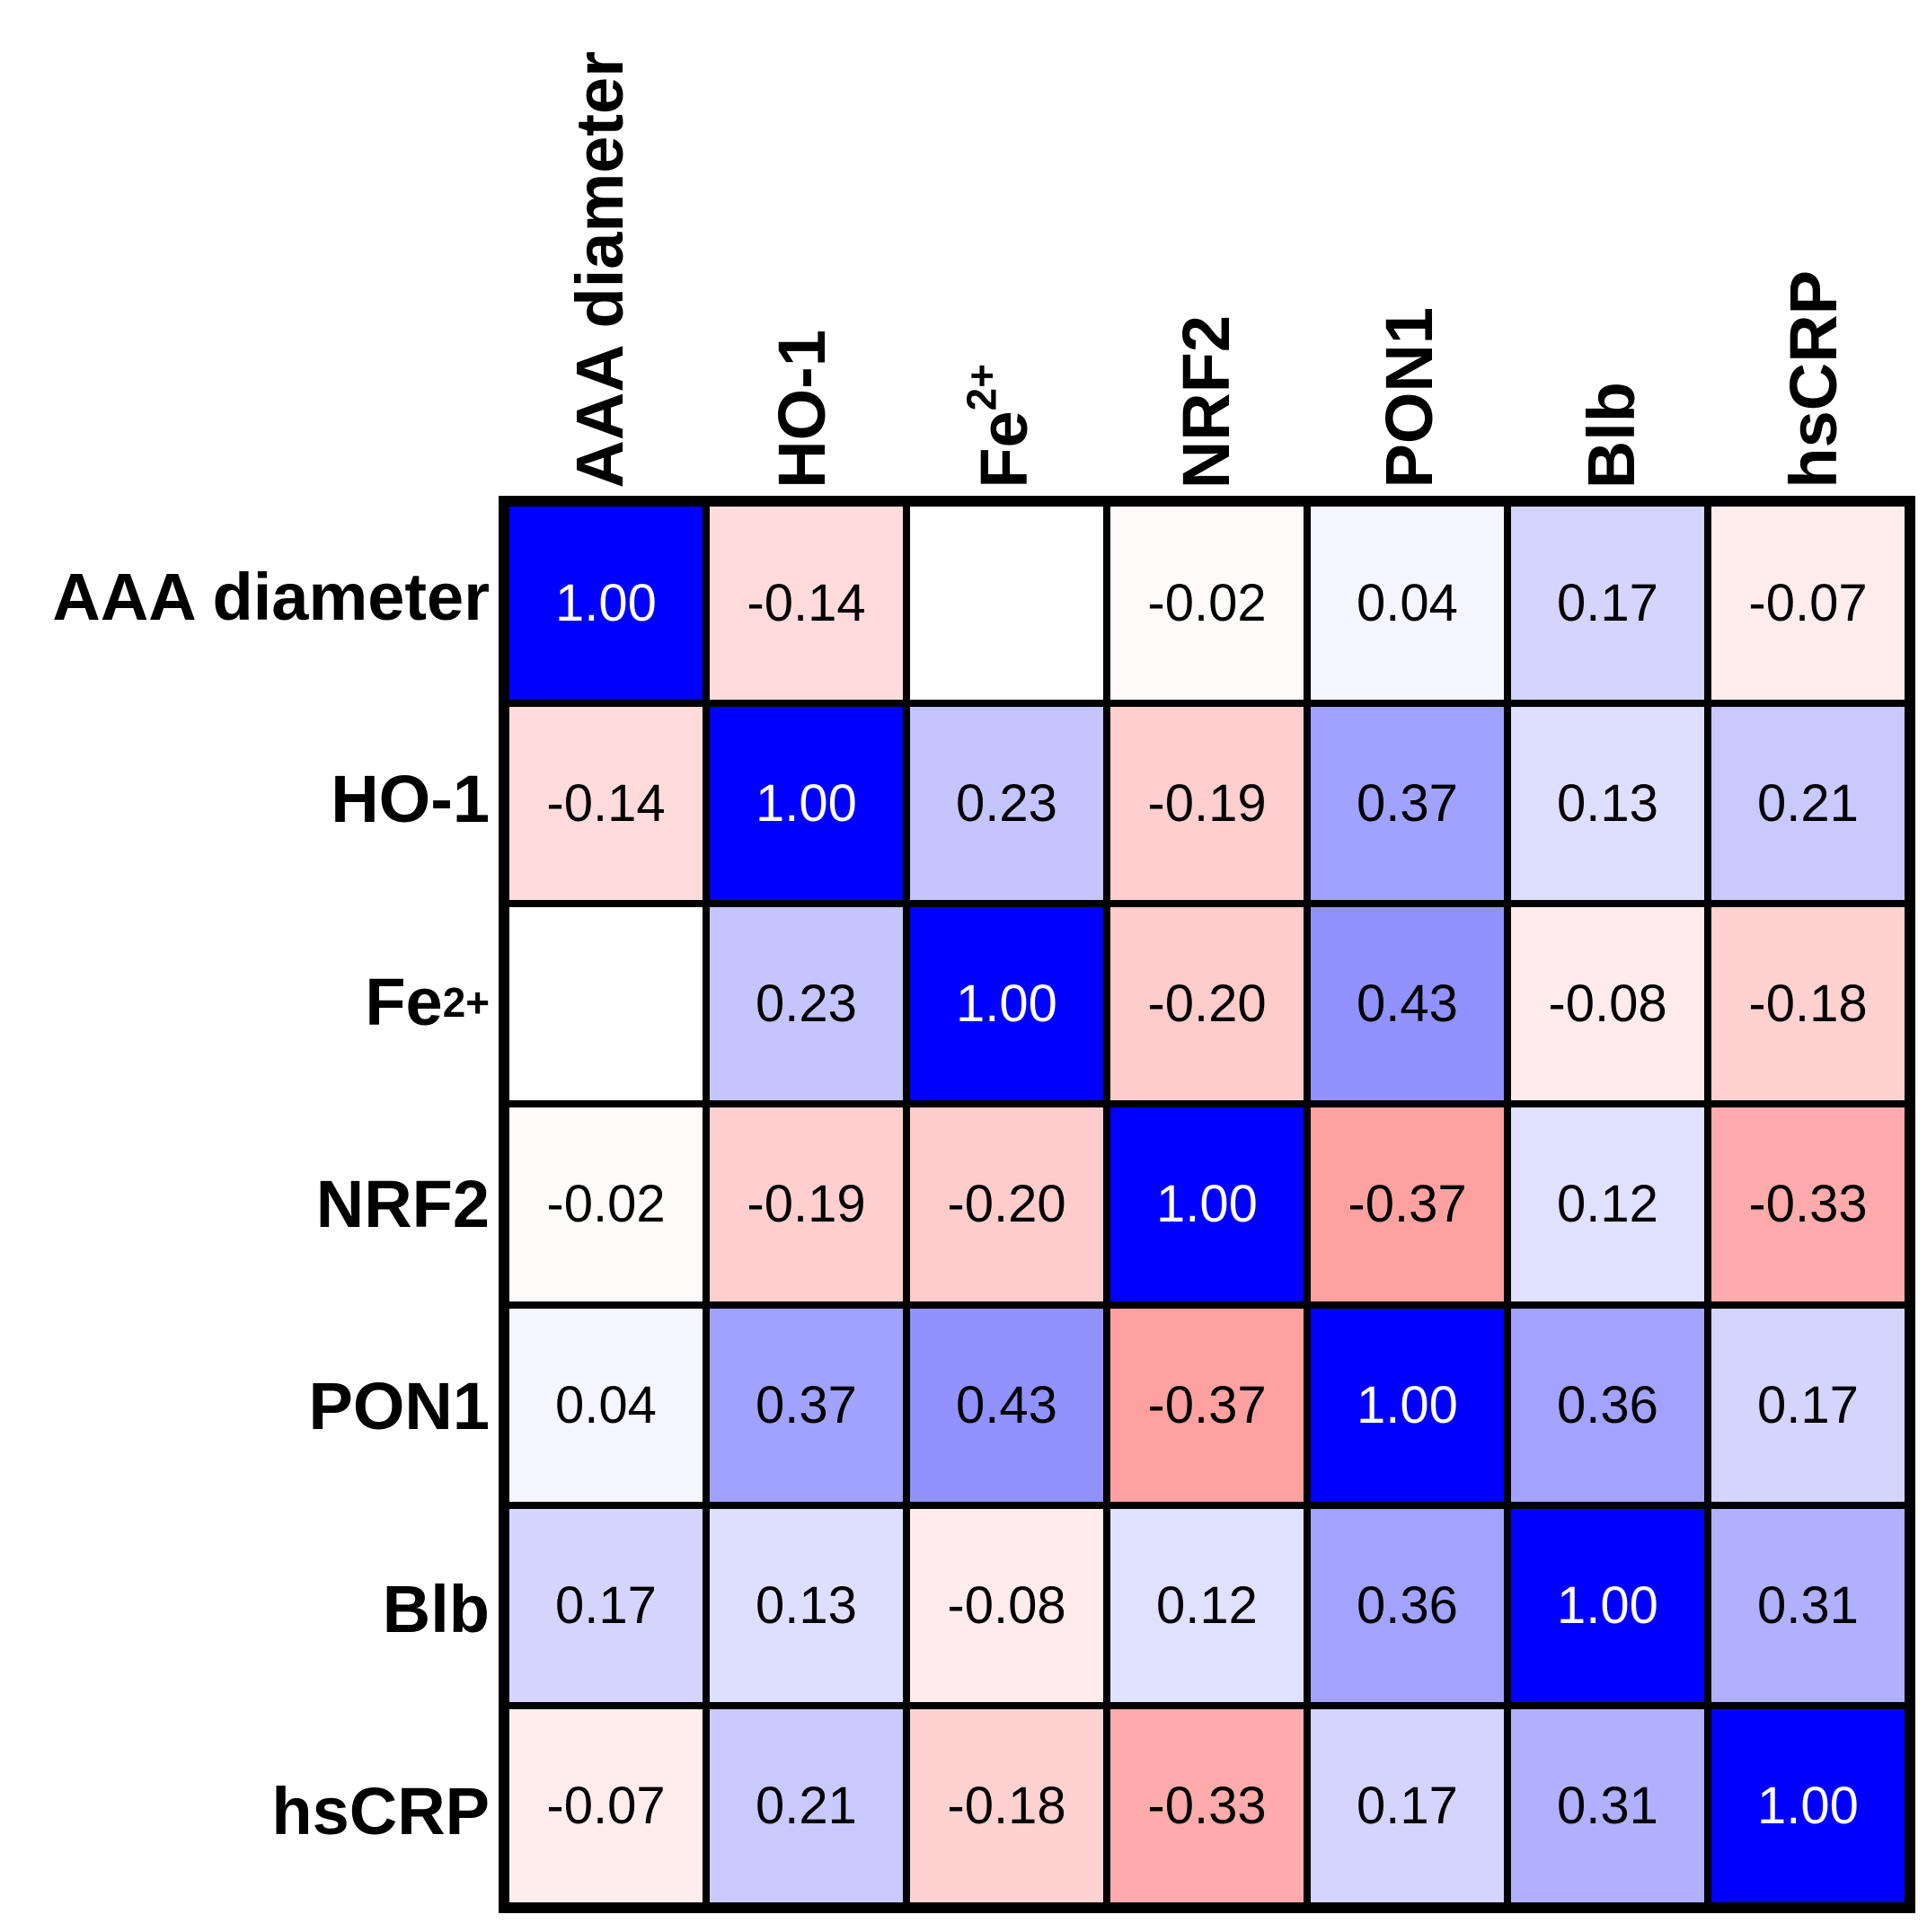 This screenshot has width=1927, height=1932. Describe the element at coordinates (1206, 401) in the screenshot. I see `column-header-label: NRF2` at that location.